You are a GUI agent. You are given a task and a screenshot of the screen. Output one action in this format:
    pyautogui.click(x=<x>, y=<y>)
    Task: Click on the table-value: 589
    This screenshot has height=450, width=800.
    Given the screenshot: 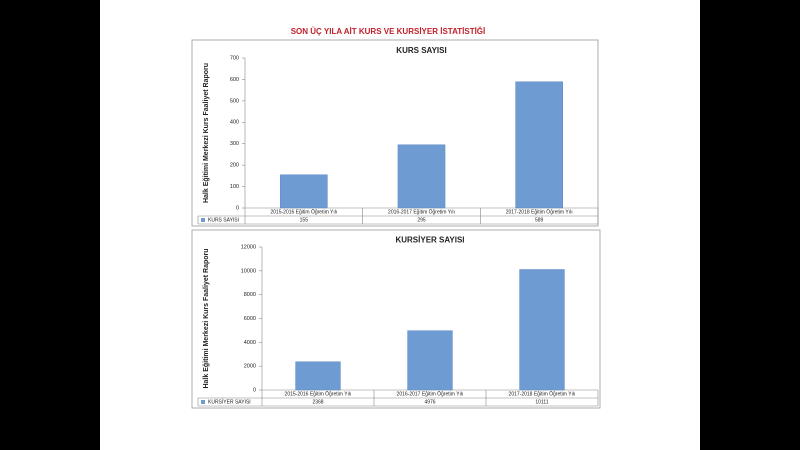 What is the action you would take?
    pyautogui.click(x=539, y=220)
    